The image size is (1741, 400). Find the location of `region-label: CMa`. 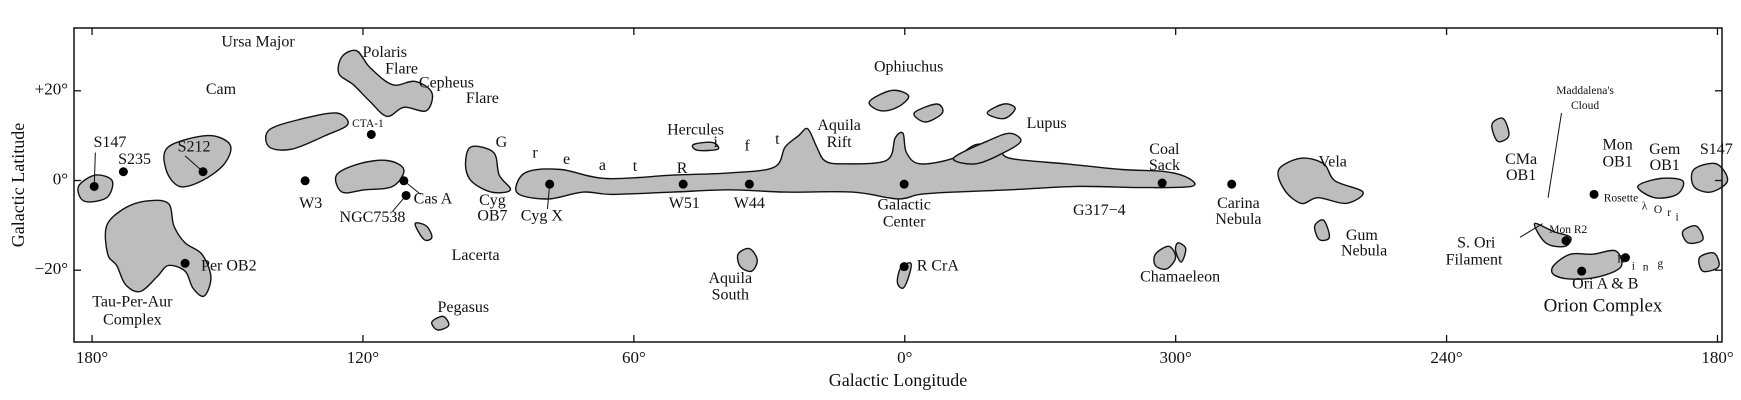

region-label: CMa is located at coordinates (1521, 159).